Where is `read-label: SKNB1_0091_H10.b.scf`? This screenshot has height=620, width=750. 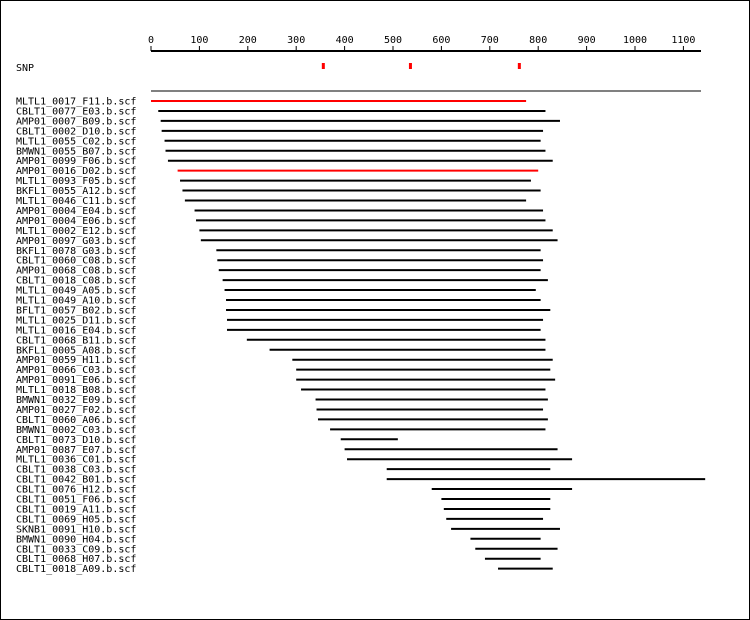
read-label: SKNB1_0091_H10.b.scf is located at coordinates (76, 529).